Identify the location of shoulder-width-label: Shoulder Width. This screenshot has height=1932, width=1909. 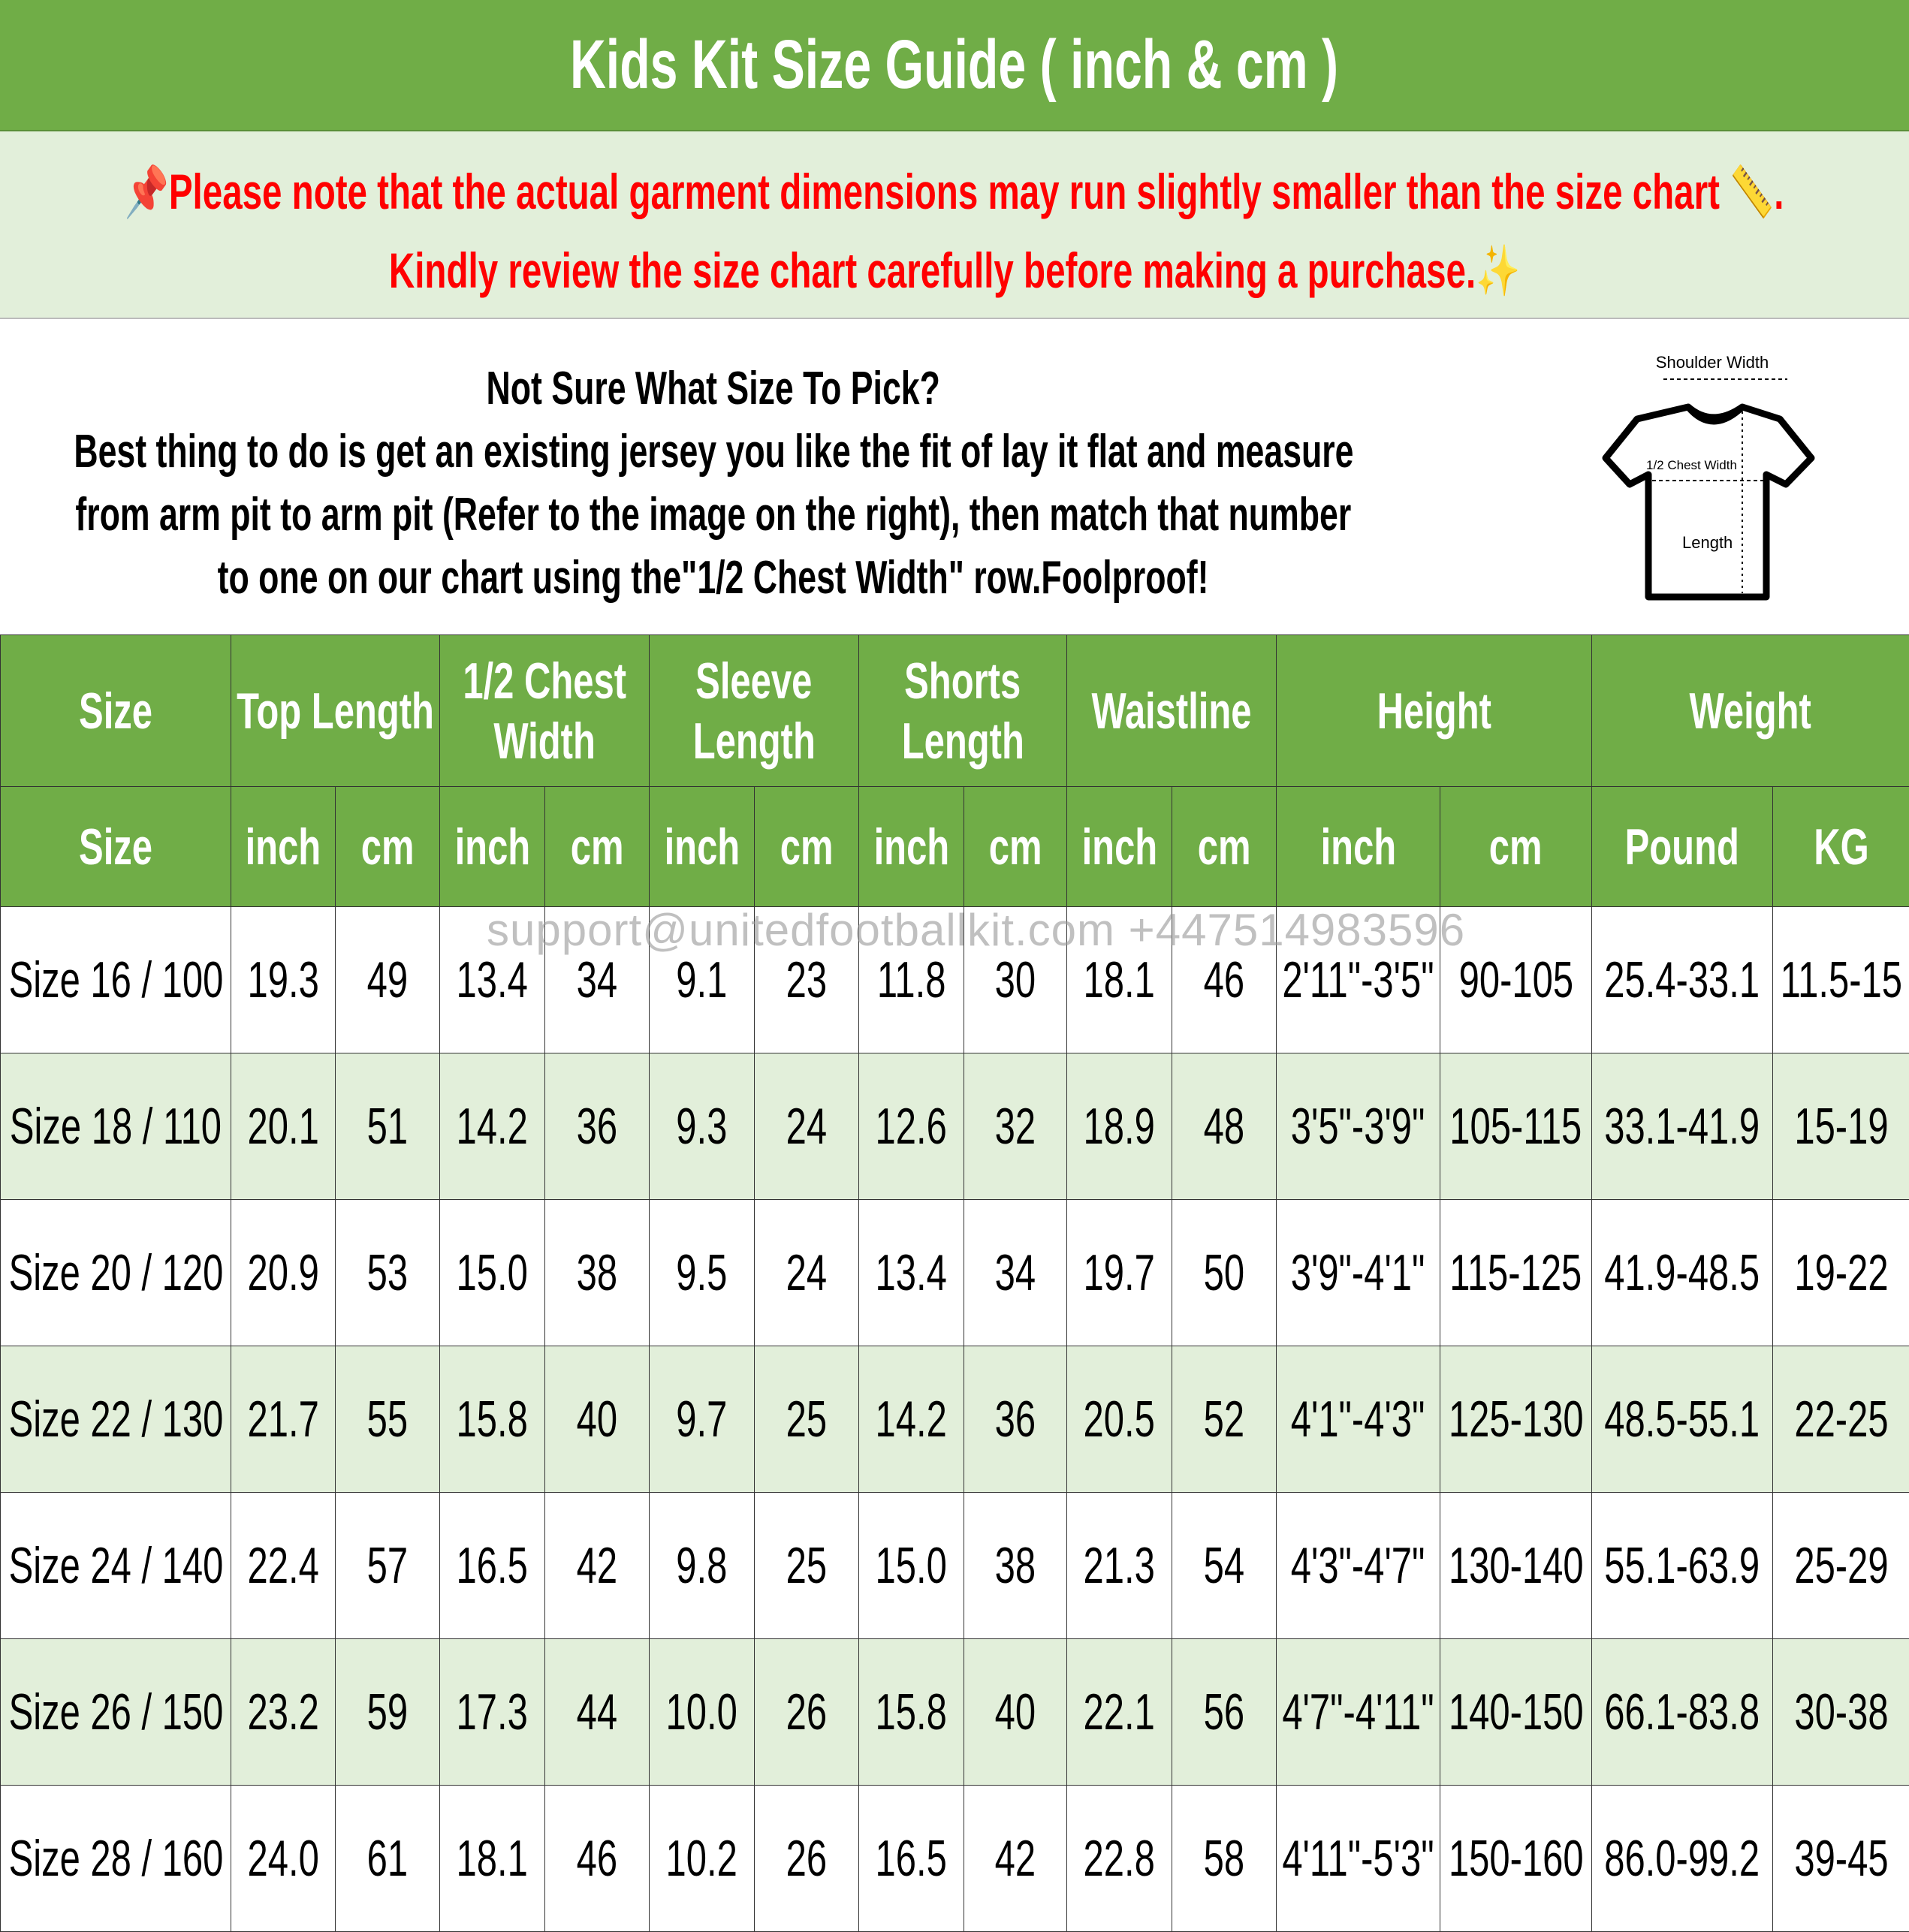
(1712, 362).